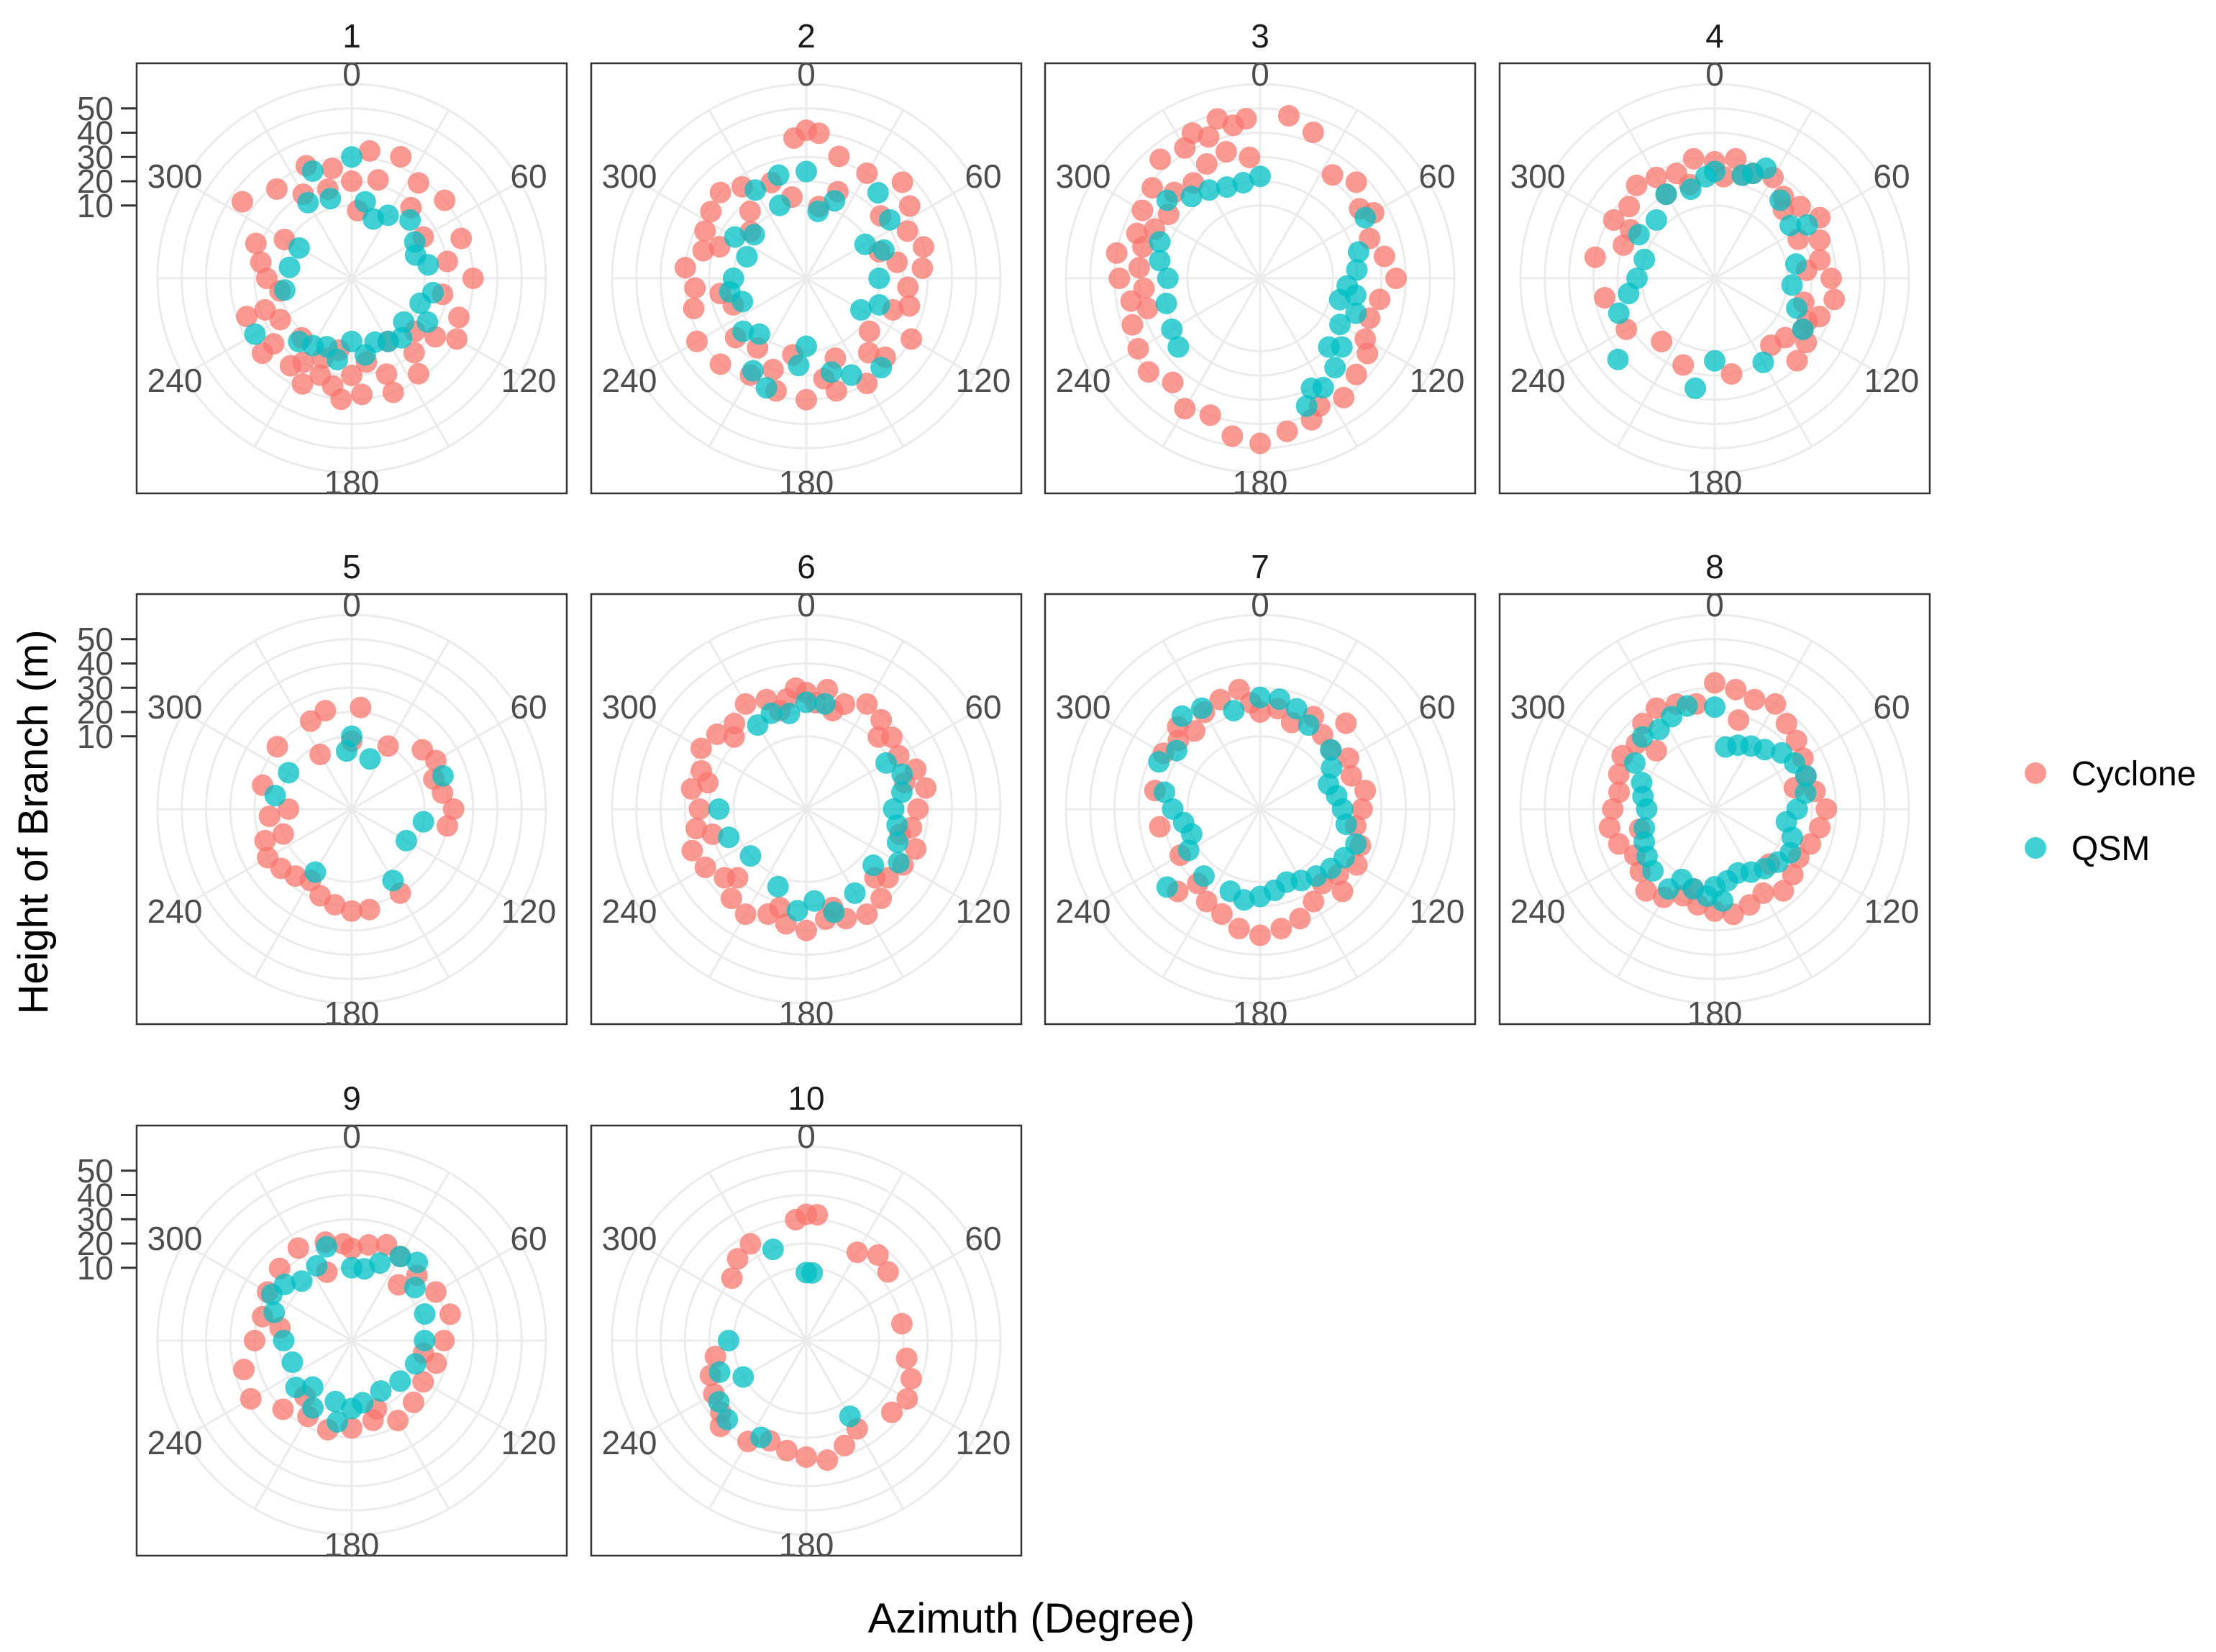 The width and height of the screenshot is (2216, 1652). I want to click on radial-tick-label: 30, so click(95, 1219).